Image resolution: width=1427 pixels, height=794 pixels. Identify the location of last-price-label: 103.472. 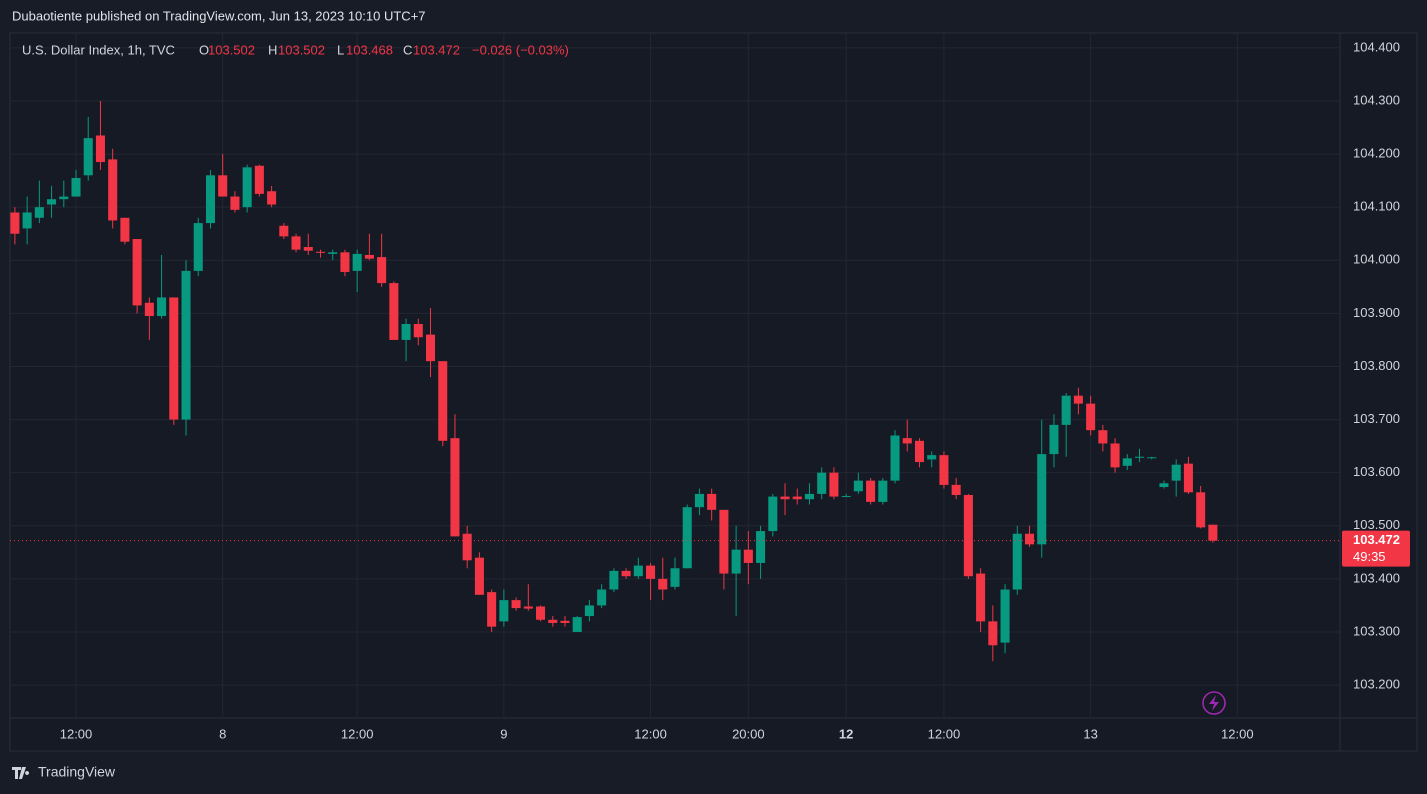
(1376, 539).